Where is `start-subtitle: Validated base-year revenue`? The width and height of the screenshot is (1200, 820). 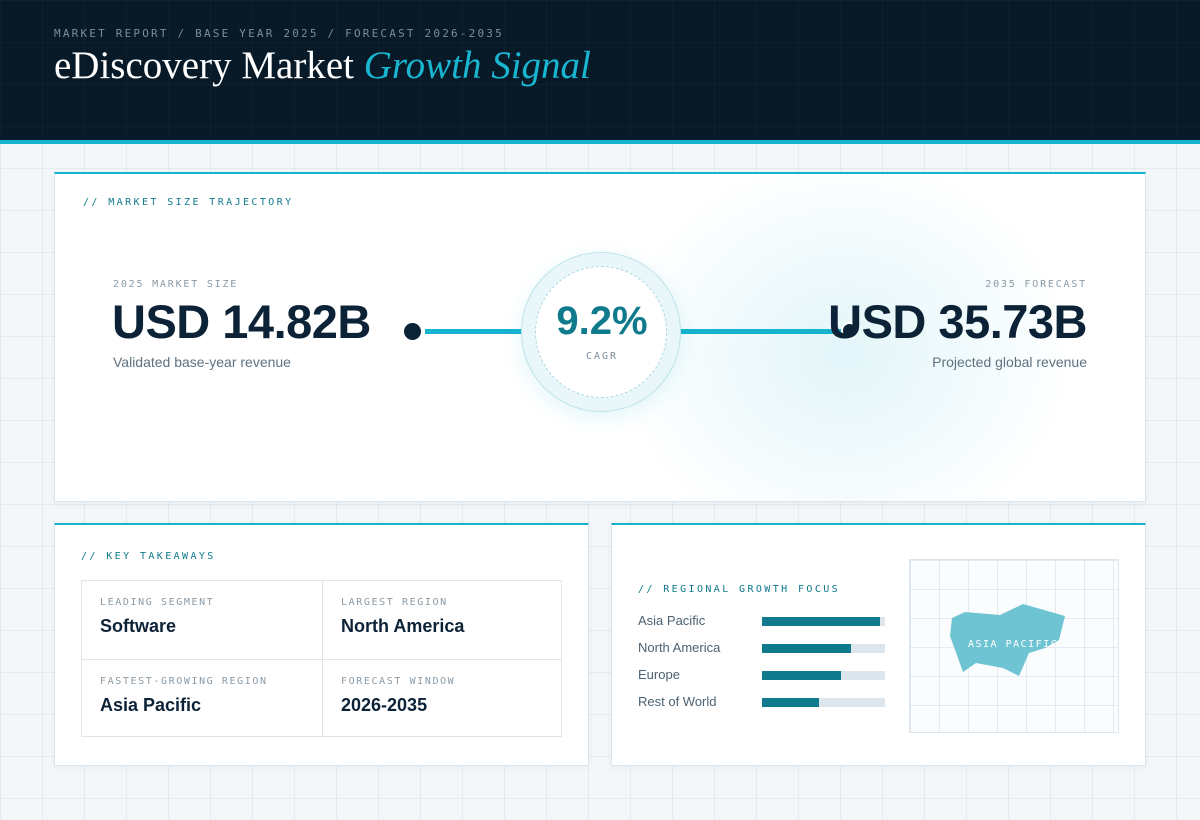 start-subtitle: Validated base-year revenue is located at coordinates (202, 362).